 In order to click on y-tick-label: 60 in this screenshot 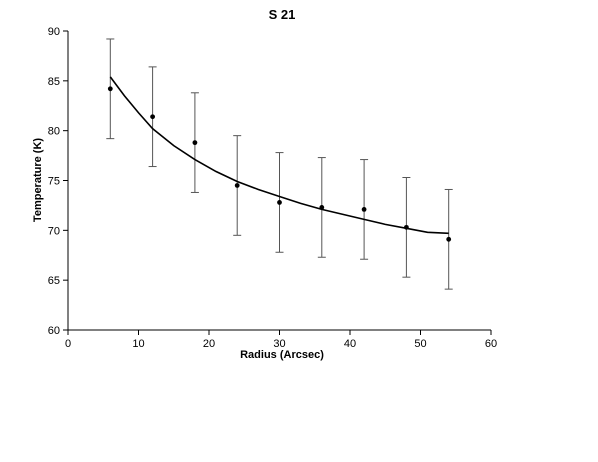, I will do `click(54, 331)`.